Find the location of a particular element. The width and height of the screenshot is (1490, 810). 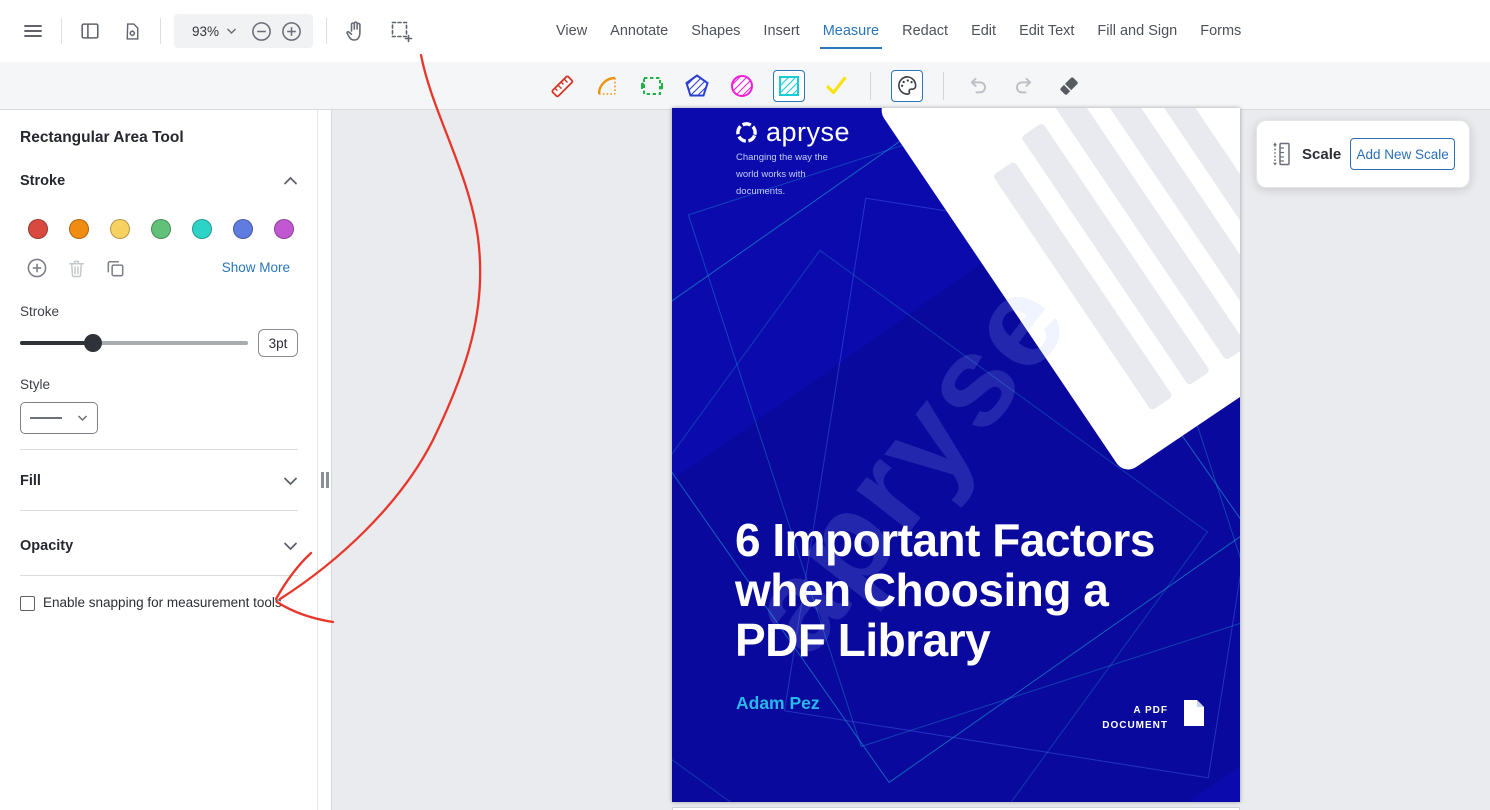

arc-measurement-tool-button is located at coordinates (607, 86).